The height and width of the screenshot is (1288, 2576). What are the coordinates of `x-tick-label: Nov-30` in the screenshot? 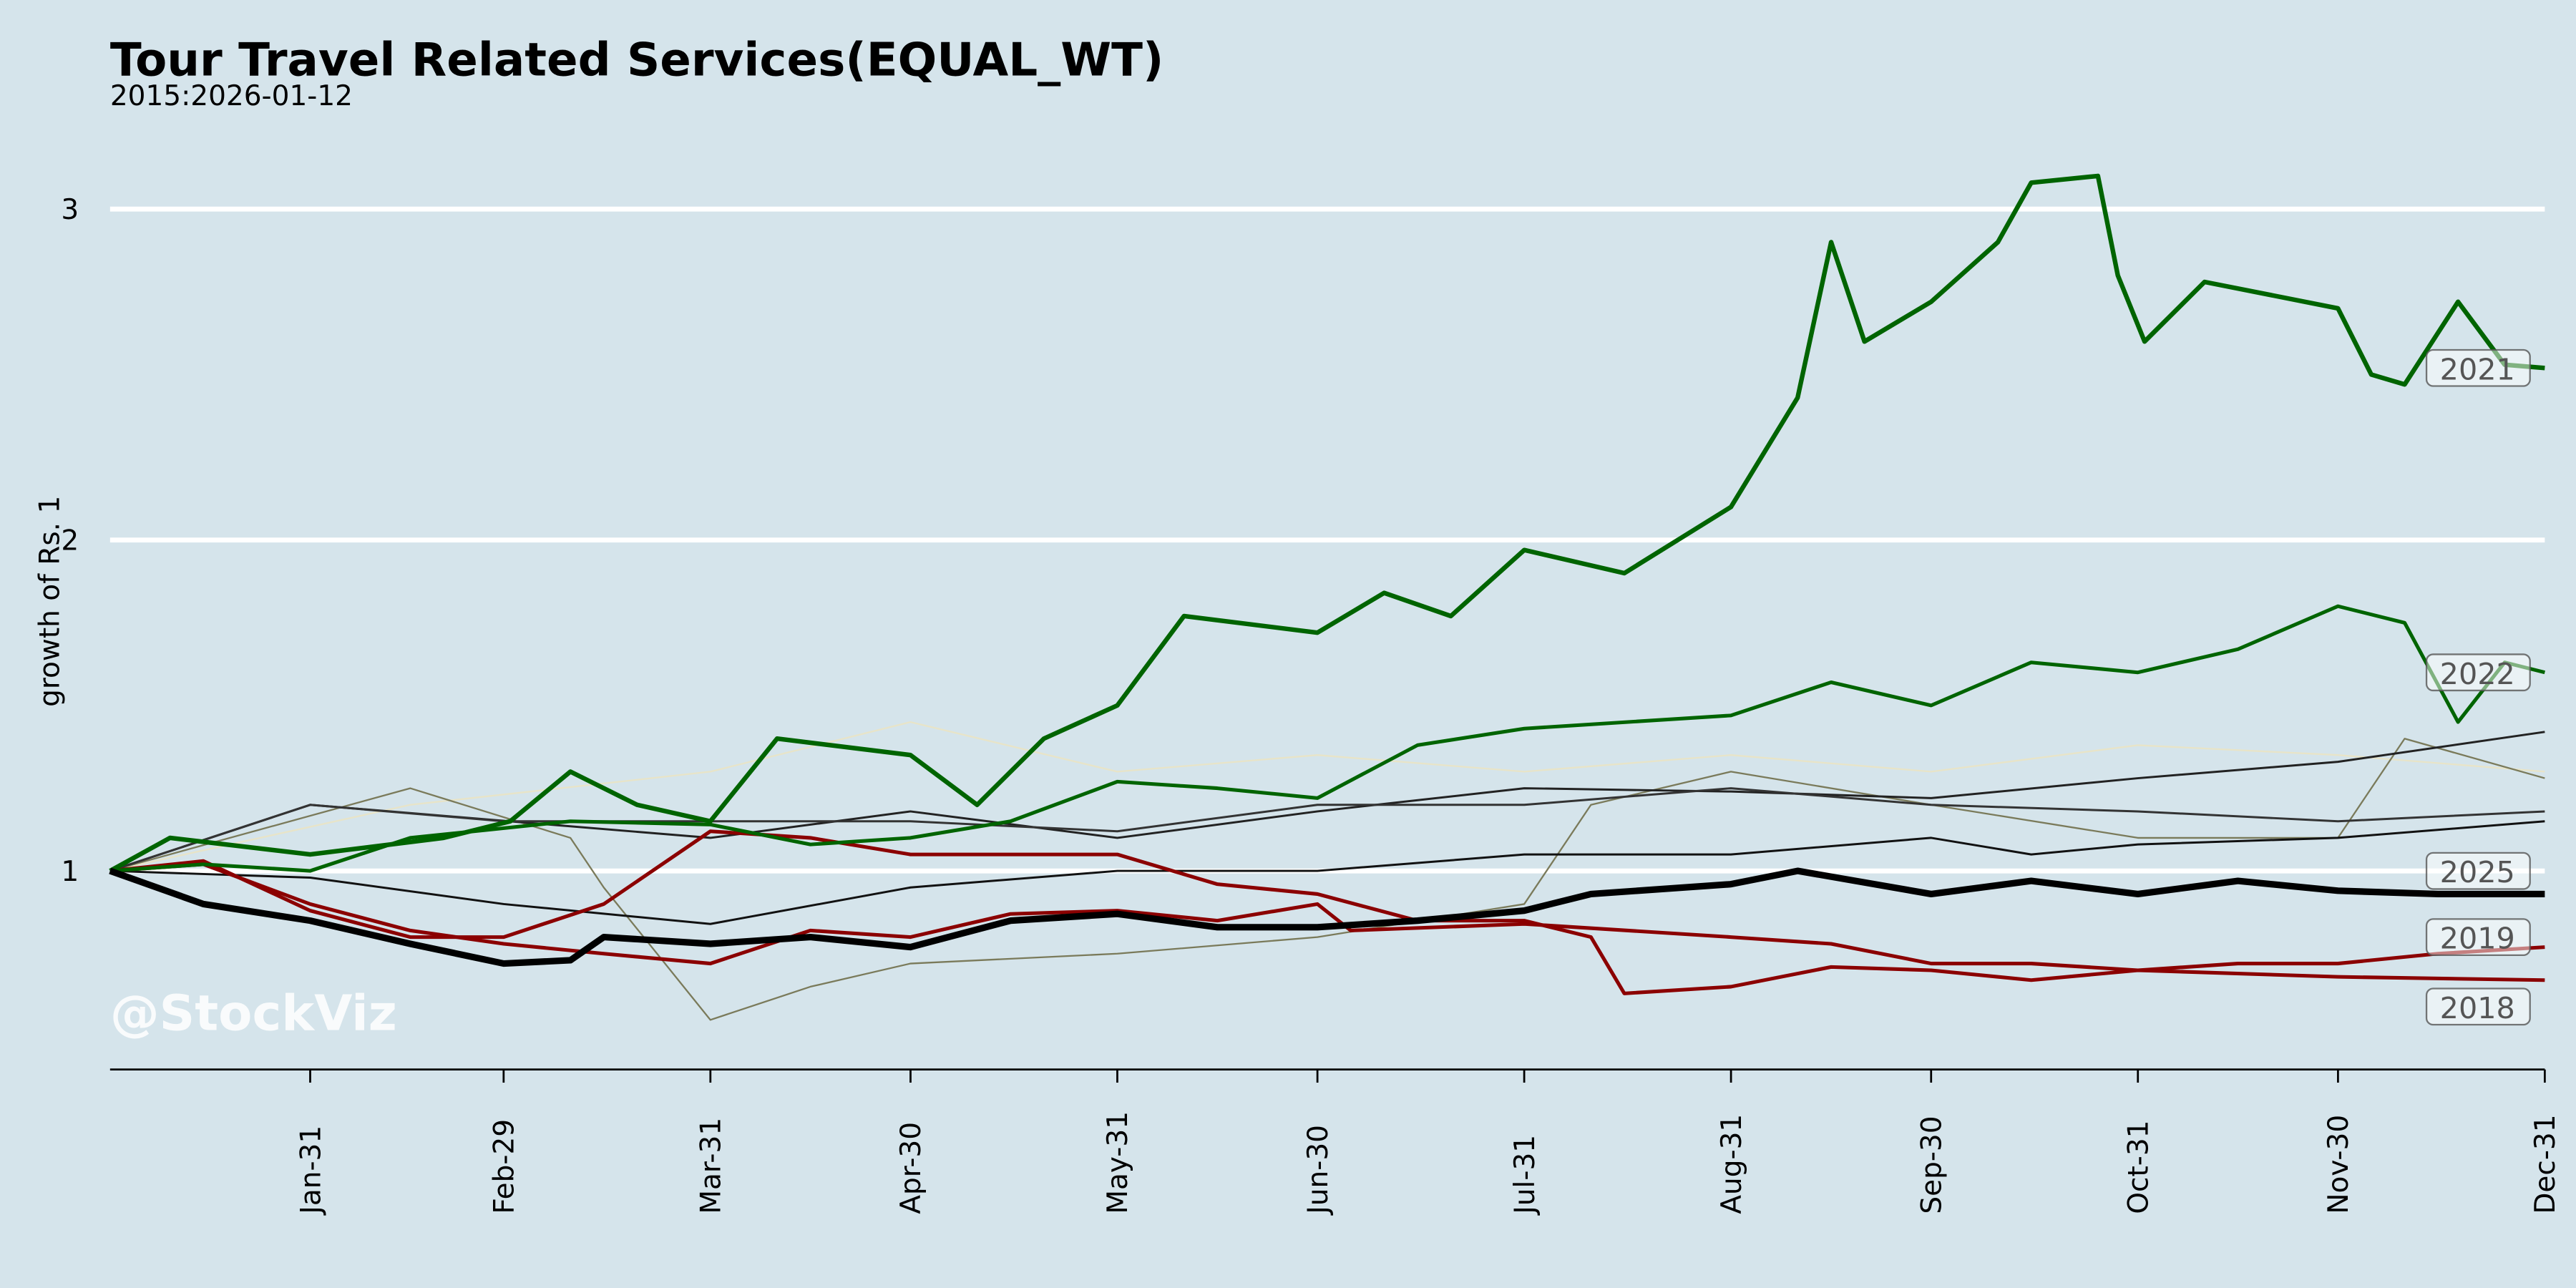 It's located at (2339, 1164).